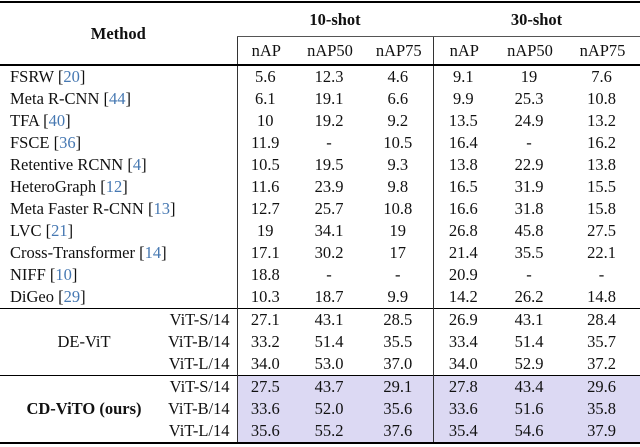  Describe the element at coordinates (329, 341) in the screenshot. I see `metric-cell: 51.4` at that location.